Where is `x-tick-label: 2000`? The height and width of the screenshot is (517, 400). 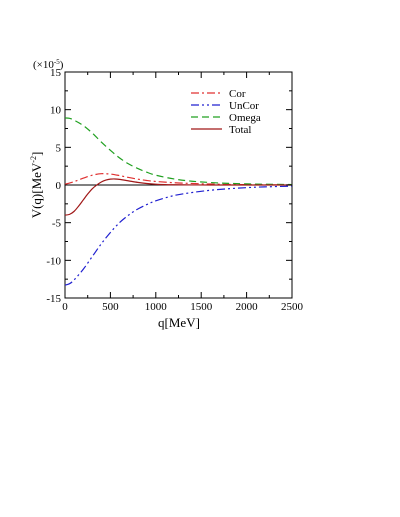 x-tick-label: 2000 is located at coordinates (247, 307).